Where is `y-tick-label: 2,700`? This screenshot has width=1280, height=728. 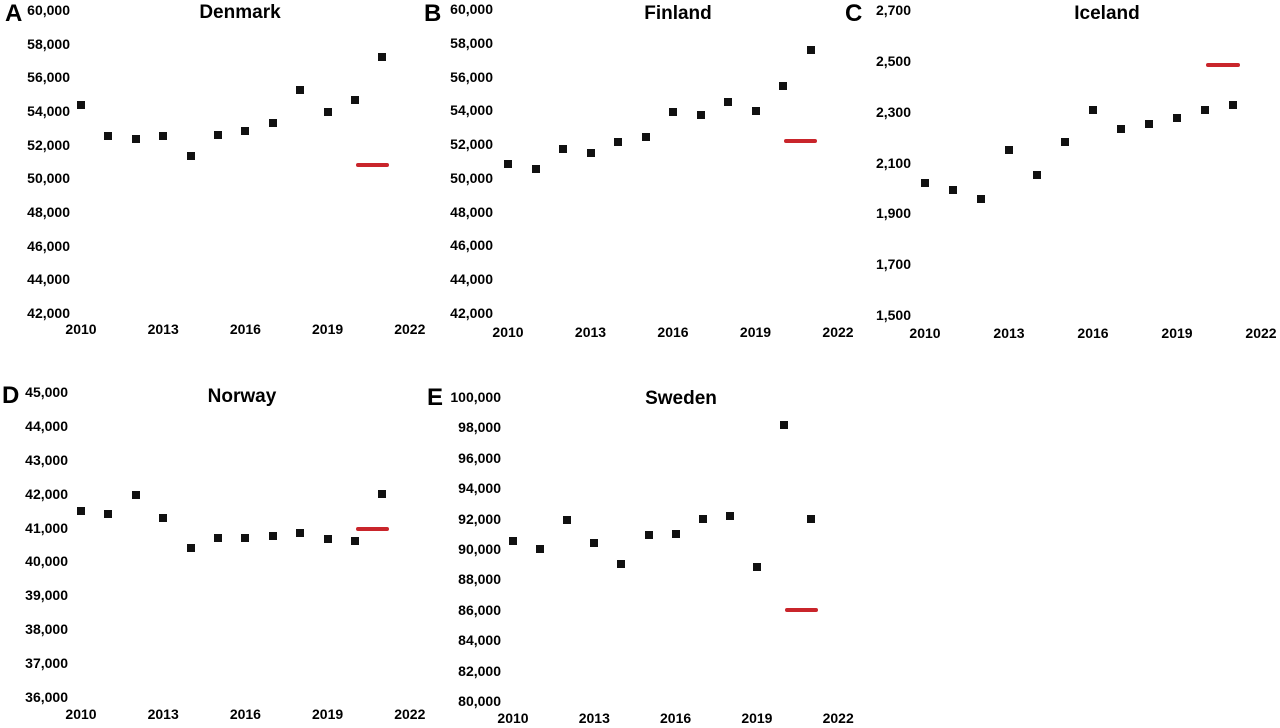 y-tick-label: 2,700 is located at coordinates (893, 10).